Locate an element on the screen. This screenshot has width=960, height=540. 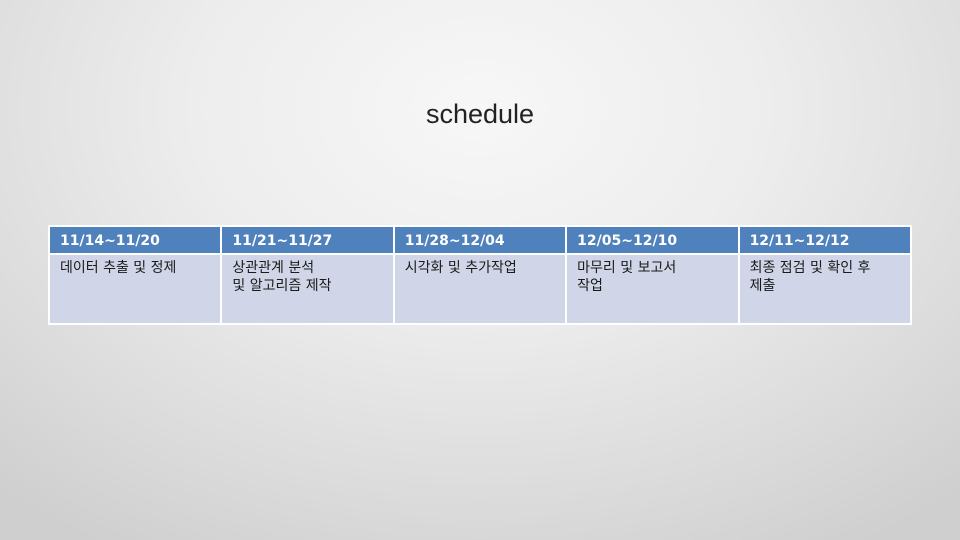
period-header: 12/05~12/10 is located at coordinates (652, 240).